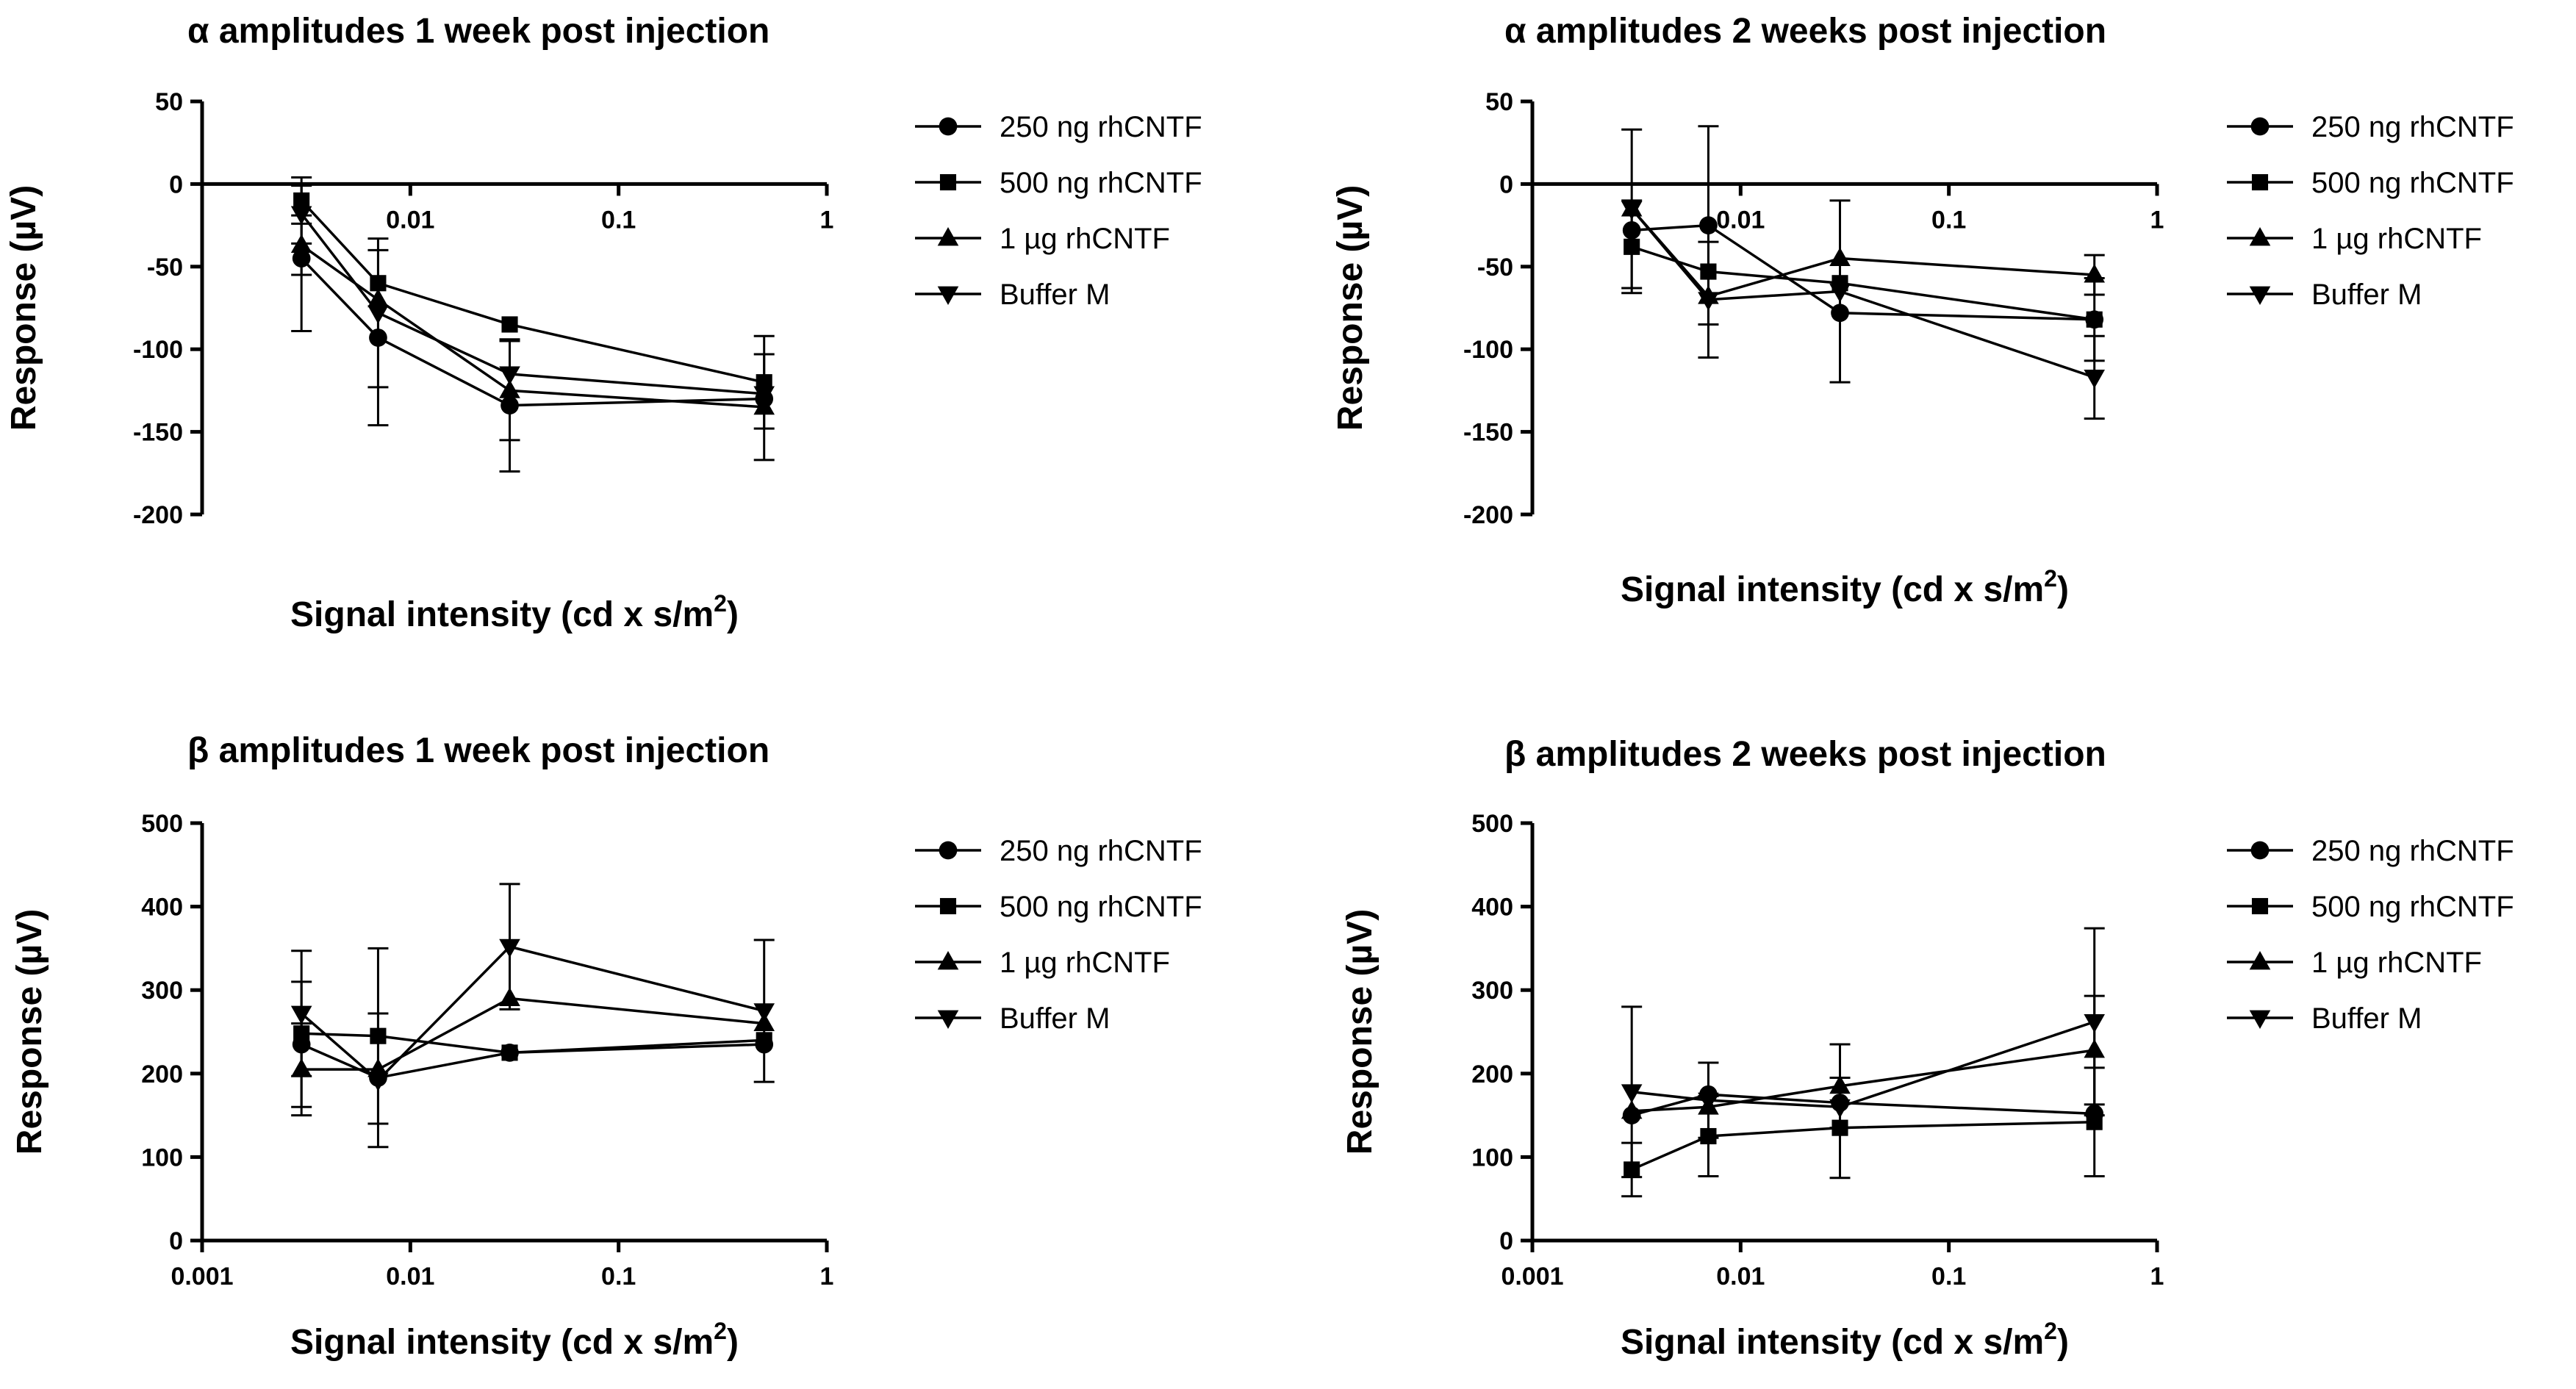  I want to click on y-tick-label: -100, so click(1488, 350).